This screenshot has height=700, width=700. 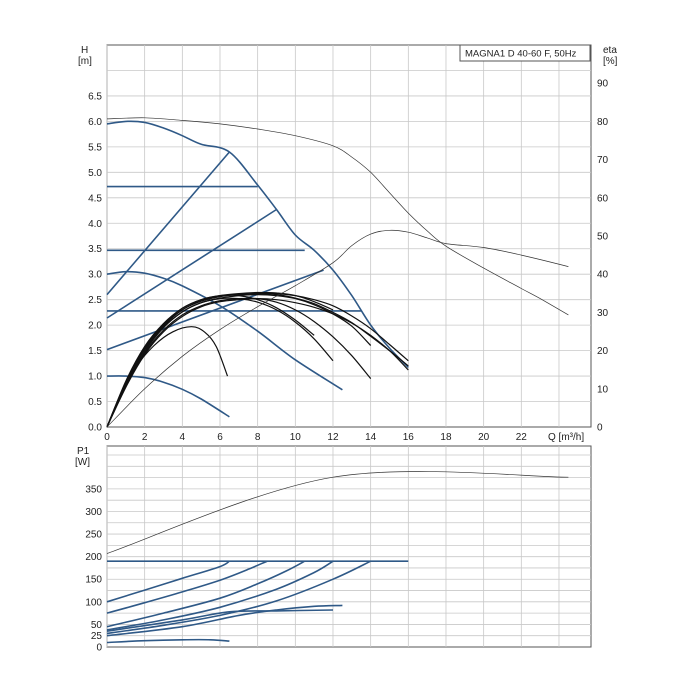 What do you see at coordinates (446, 437) in the screenshot?
I see `x-tick-label: 18` at bounding box center [446, 437].